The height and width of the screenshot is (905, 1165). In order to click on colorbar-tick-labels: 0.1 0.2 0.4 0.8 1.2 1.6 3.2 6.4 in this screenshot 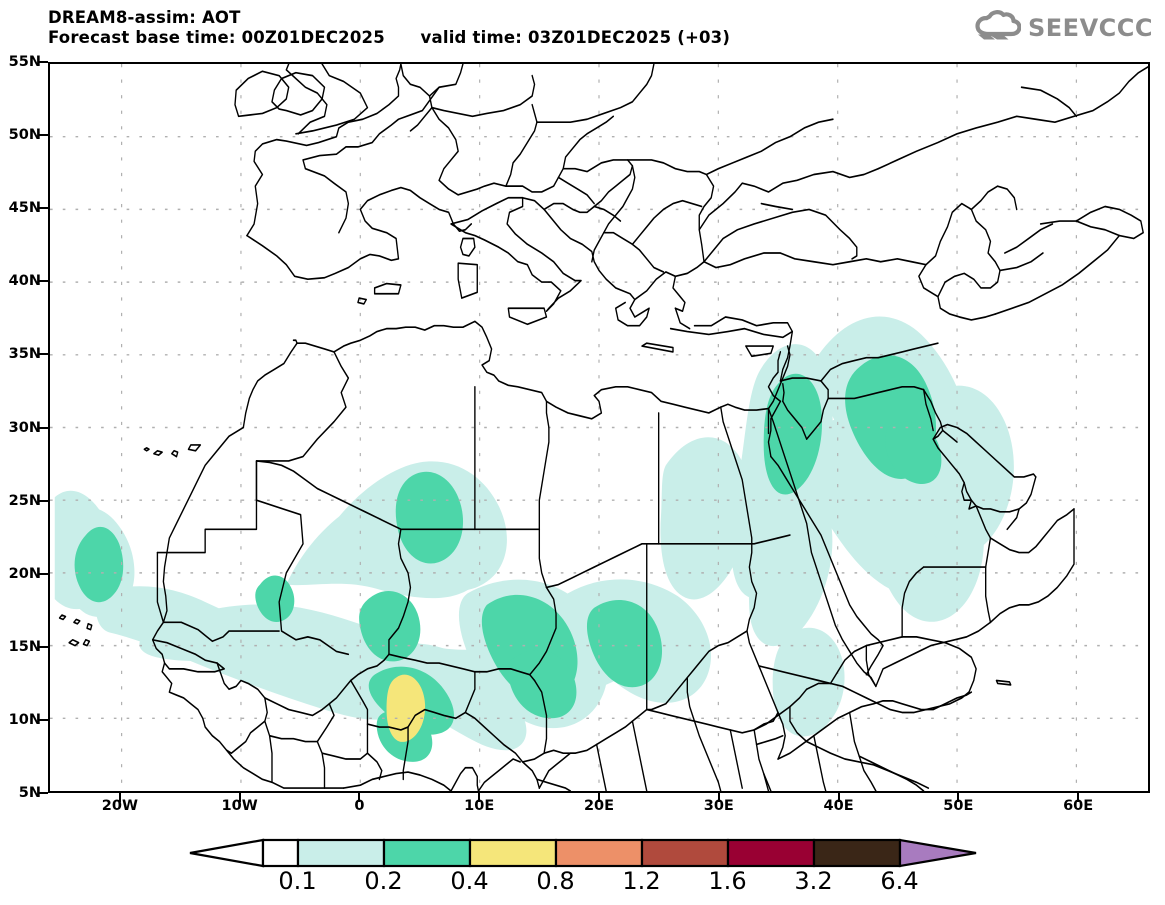, I will do `click(582, 882)`.